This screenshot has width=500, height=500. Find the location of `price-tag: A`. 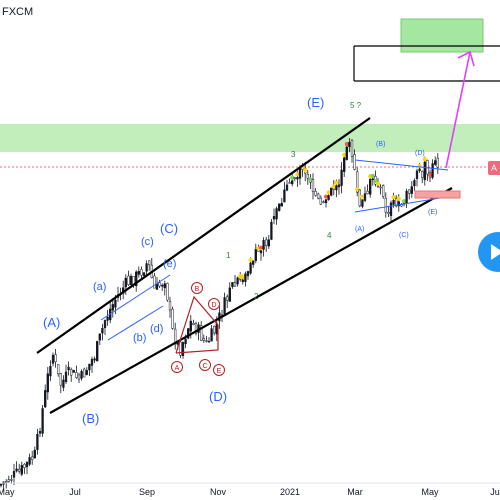

price-tag: A is located at coordinates (494, 168).